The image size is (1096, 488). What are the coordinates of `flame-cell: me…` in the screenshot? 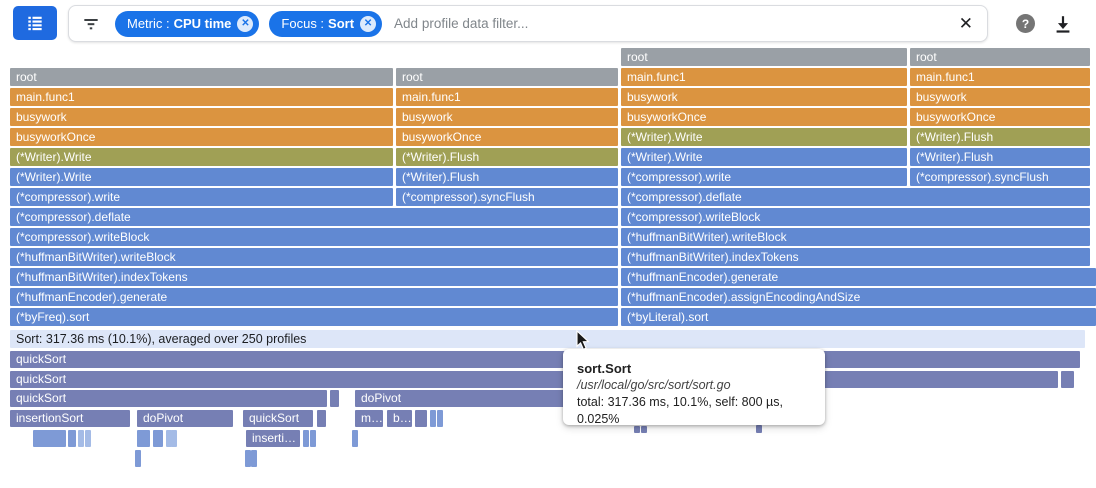 It's located at (369, 418).